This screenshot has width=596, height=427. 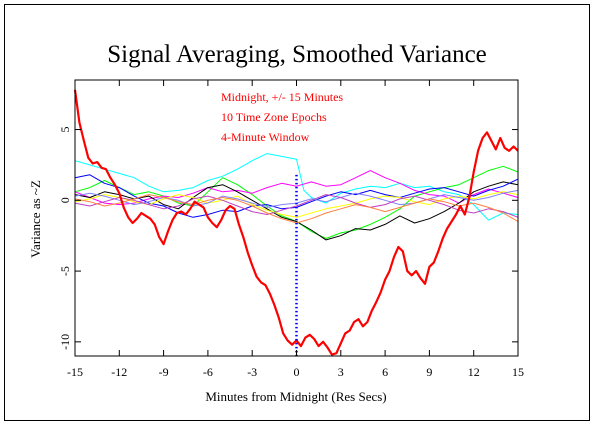 What do you see at coordinates (385, 372) in the screenshot?
I see `x-tick-label: 6` at bounding box center [385, 372].